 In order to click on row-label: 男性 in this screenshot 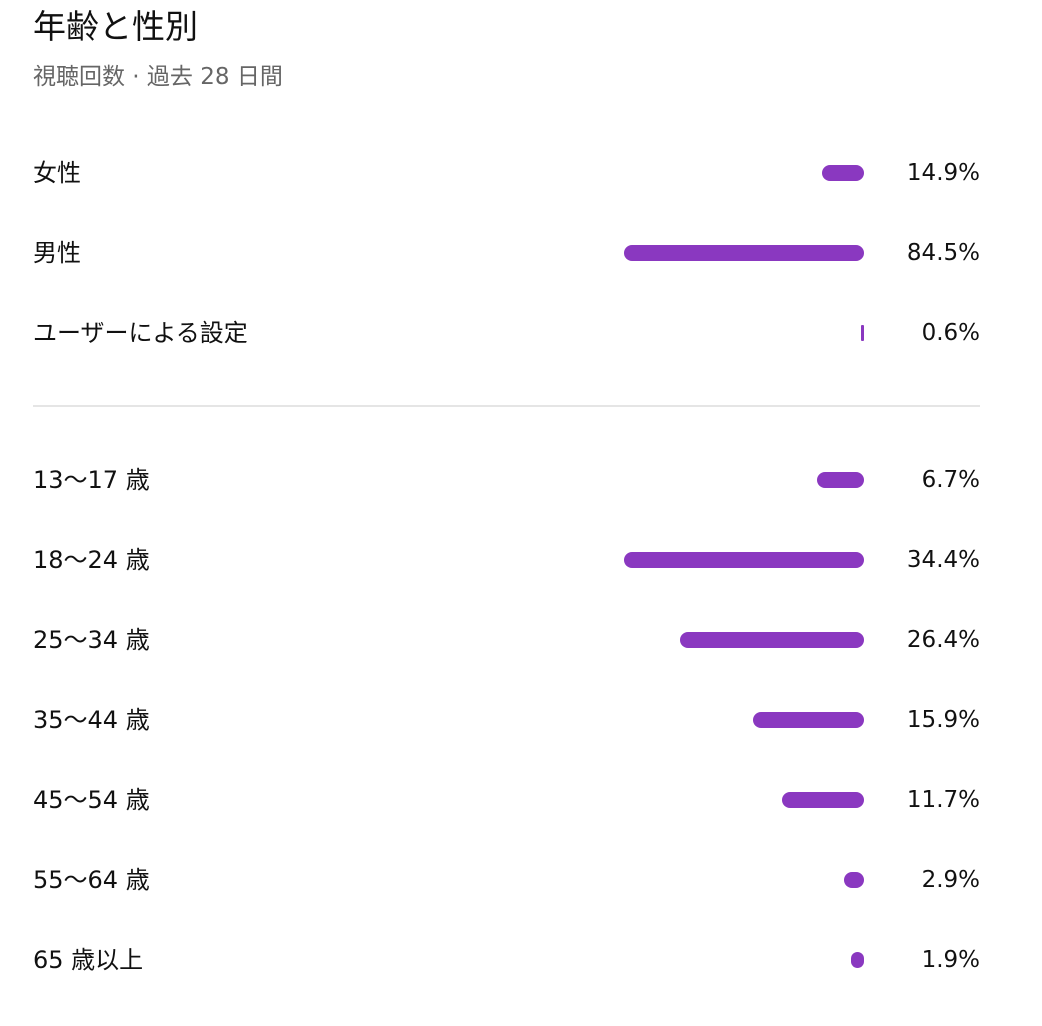, I will do `click(57, 253)`.